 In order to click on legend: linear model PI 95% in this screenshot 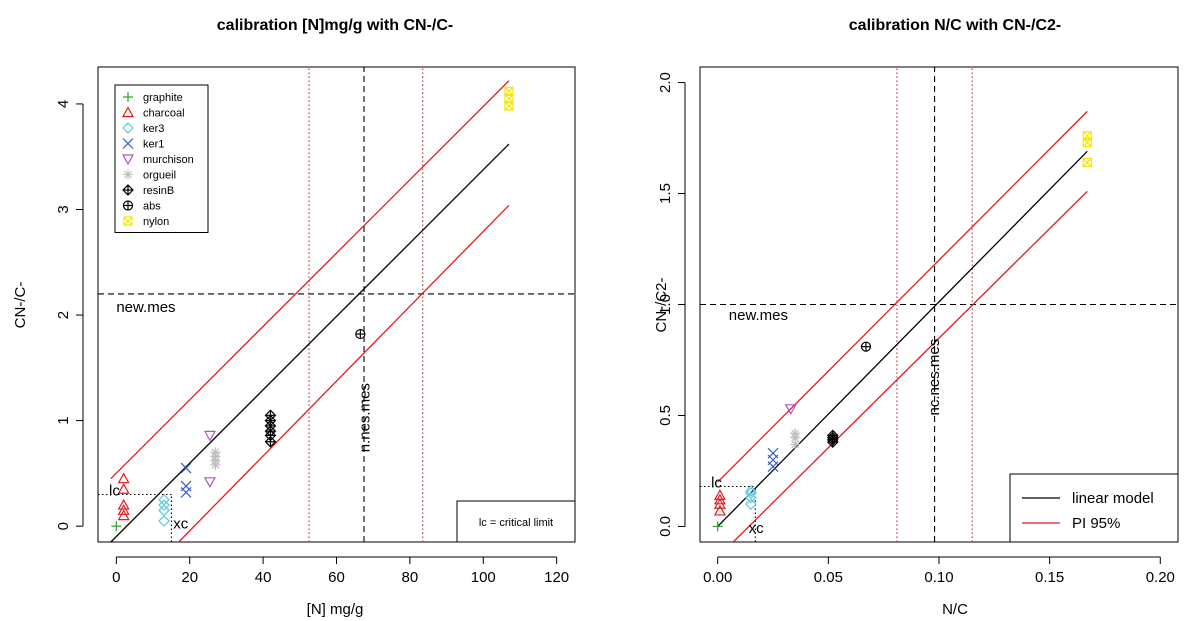, I will do `click(1094, 508)`.